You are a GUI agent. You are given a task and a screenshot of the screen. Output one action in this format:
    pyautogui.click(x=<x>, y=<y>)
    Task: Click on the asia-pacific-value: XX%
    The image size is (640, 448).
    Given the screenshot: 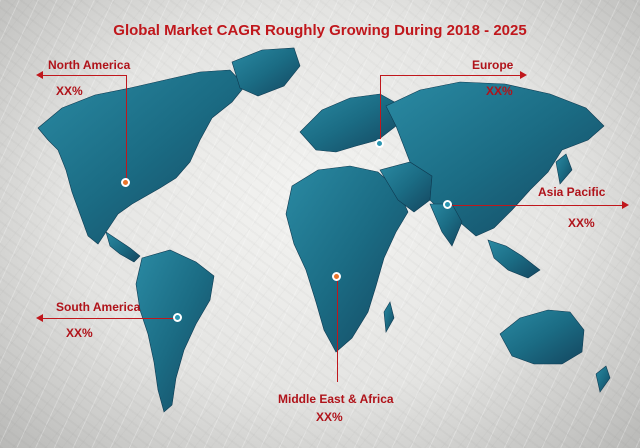 What is the action you would take?
    pyautogui.click(x=581, y=223)
    